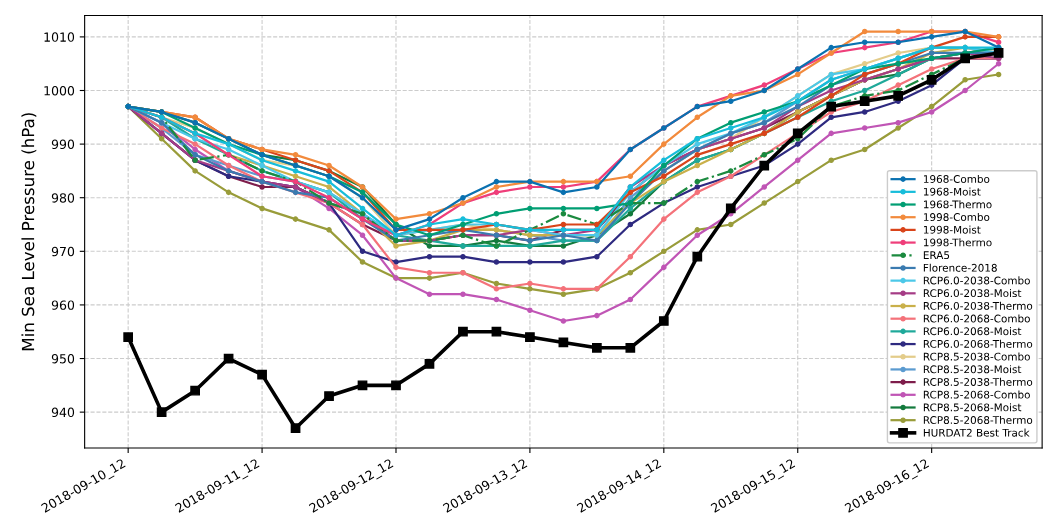  I want to click on legend-label: 1968-Thermo, so click(957, 204).